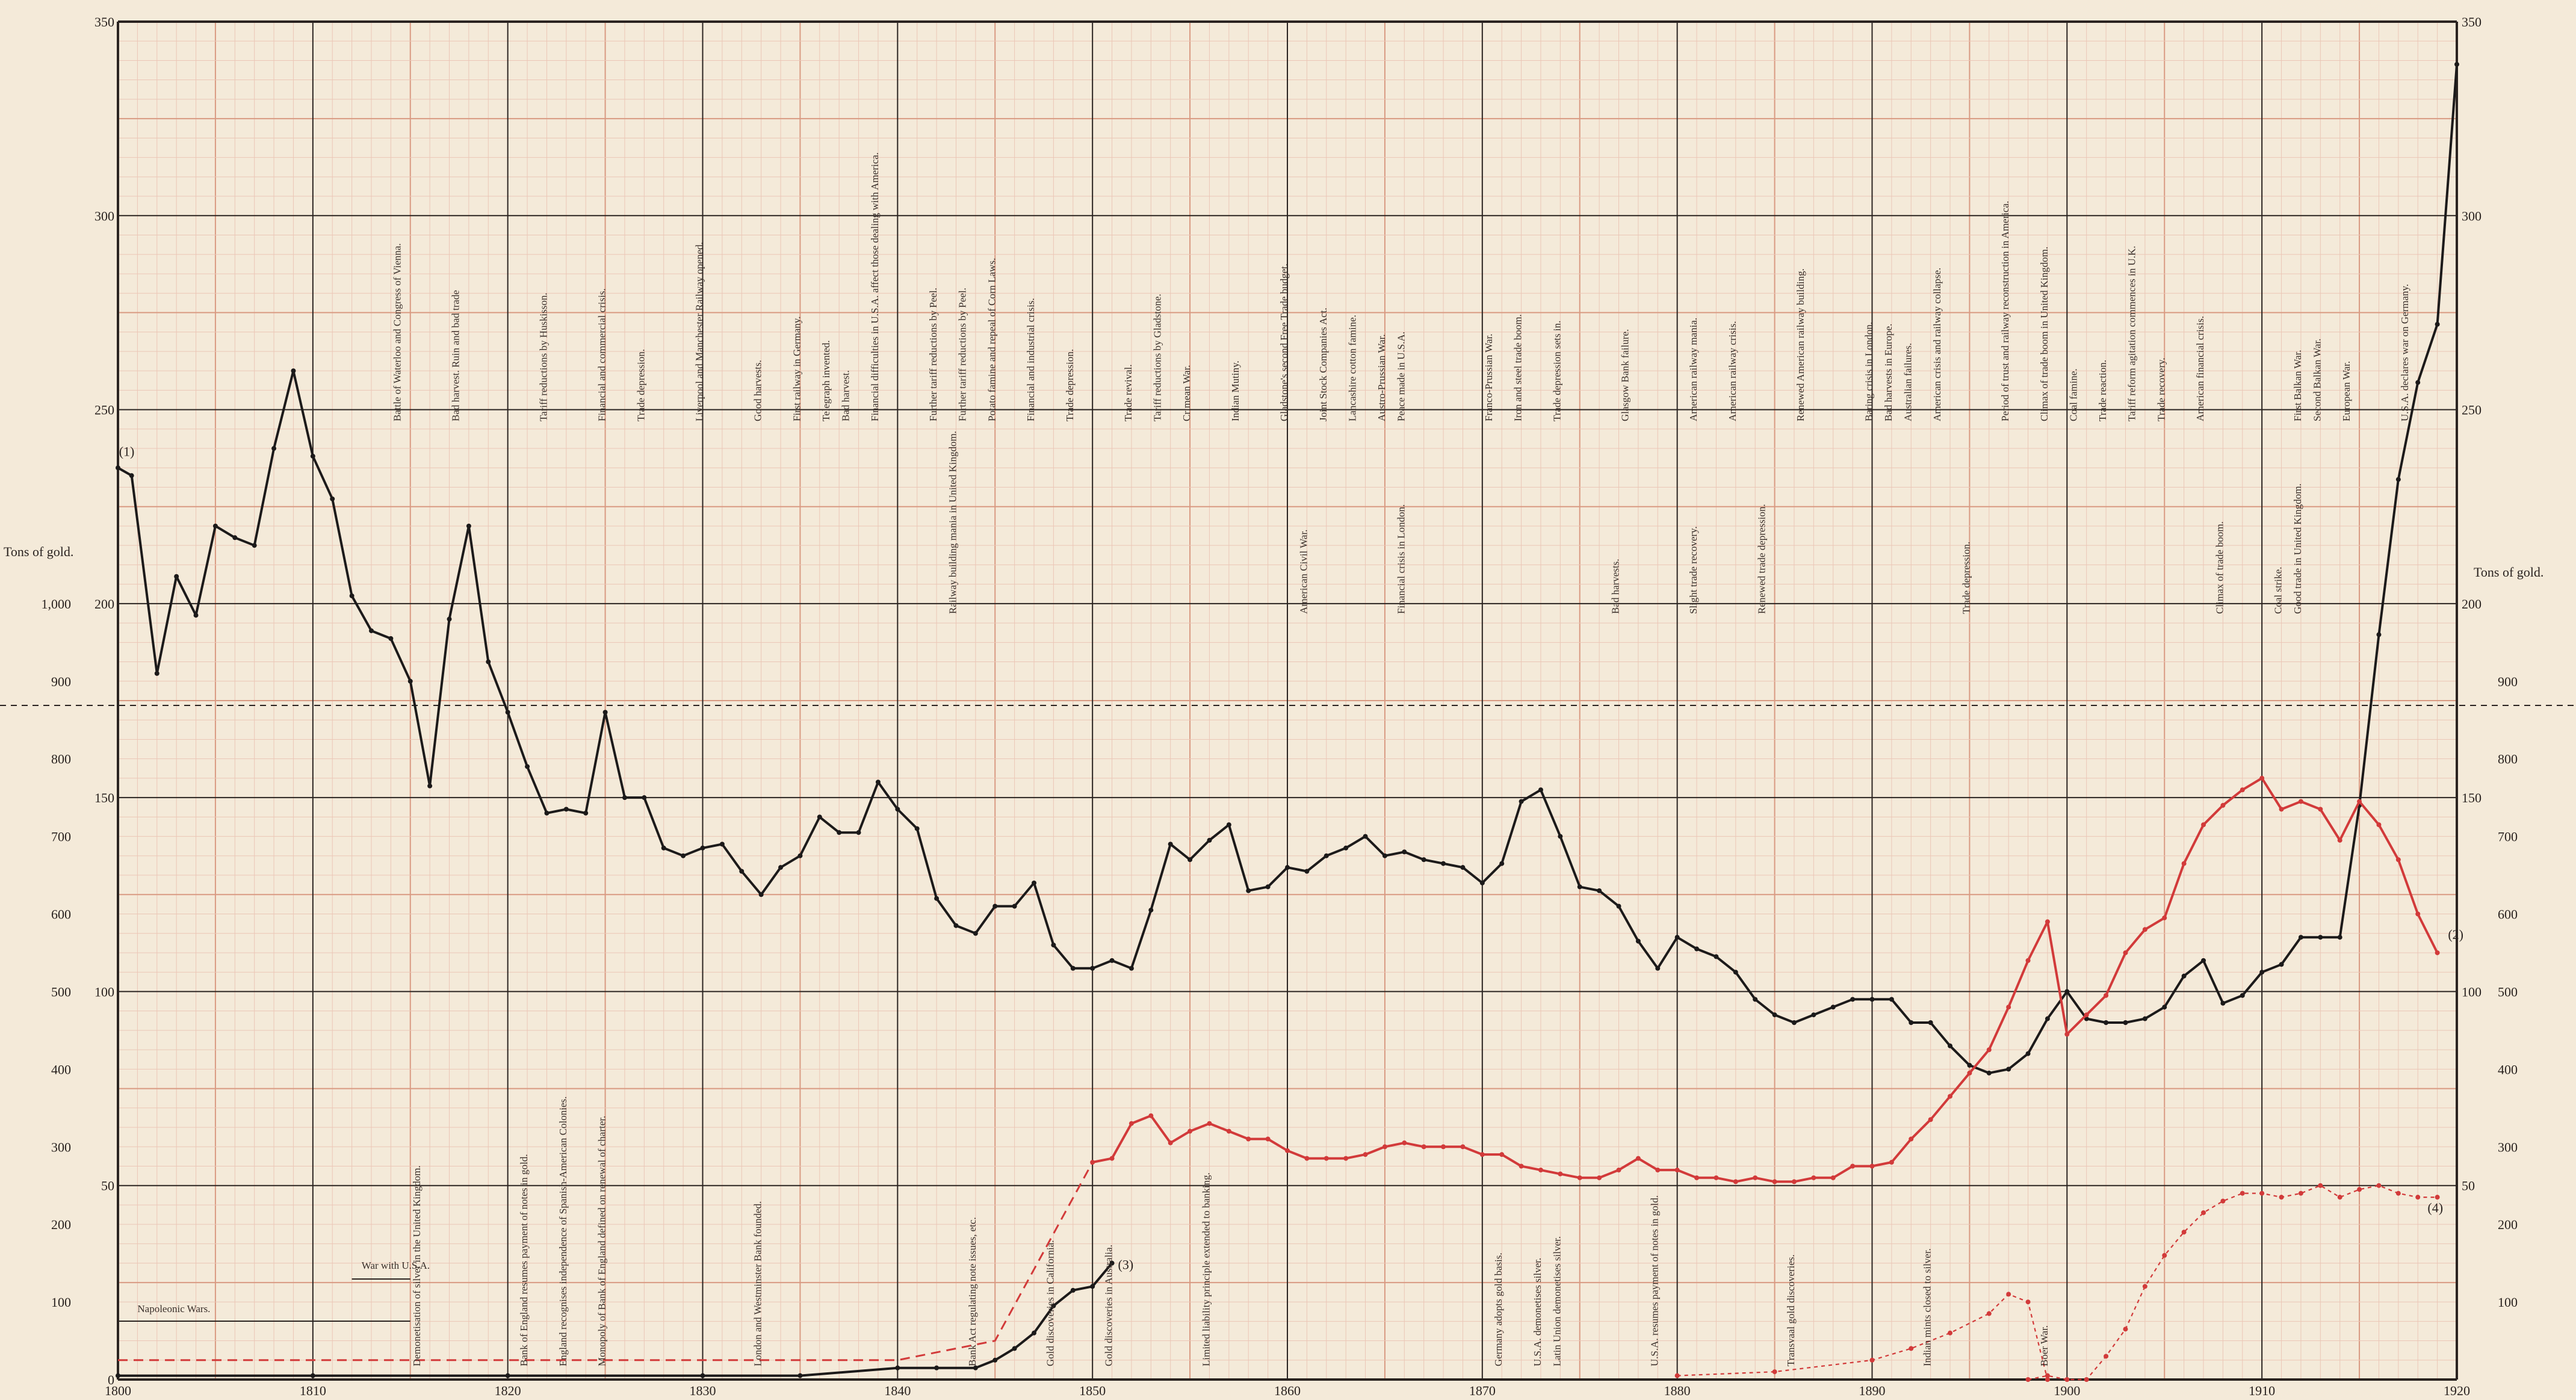 The image size is (2576, 1400). I want to click on annotation-upper: Trade revival., so click(1128, 392).